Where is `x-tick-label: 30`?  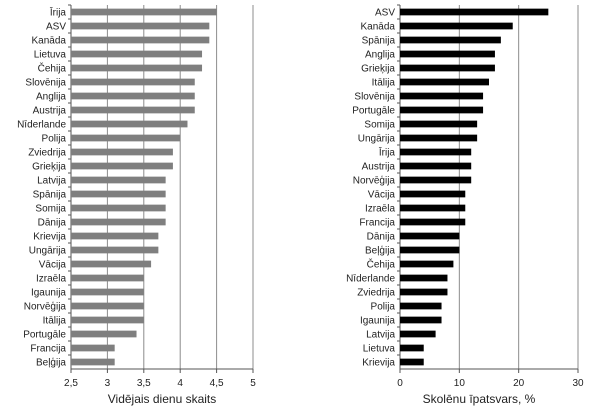 x-tick-label: 30 is located at coordinates (578, 383).